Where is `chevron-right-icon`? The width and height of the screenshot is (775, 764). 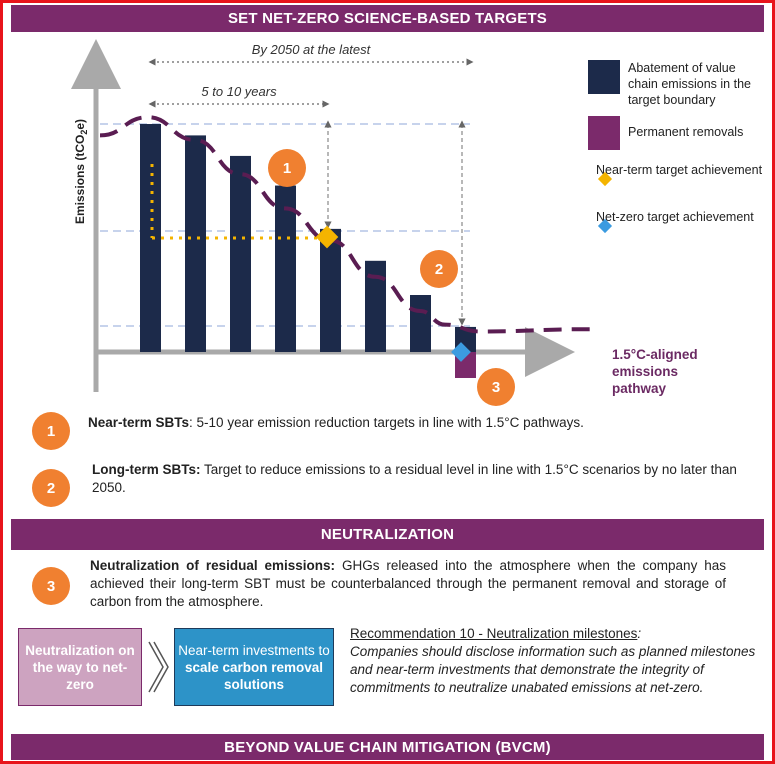 chevron-right-icon is located at coordinates (158, 667).